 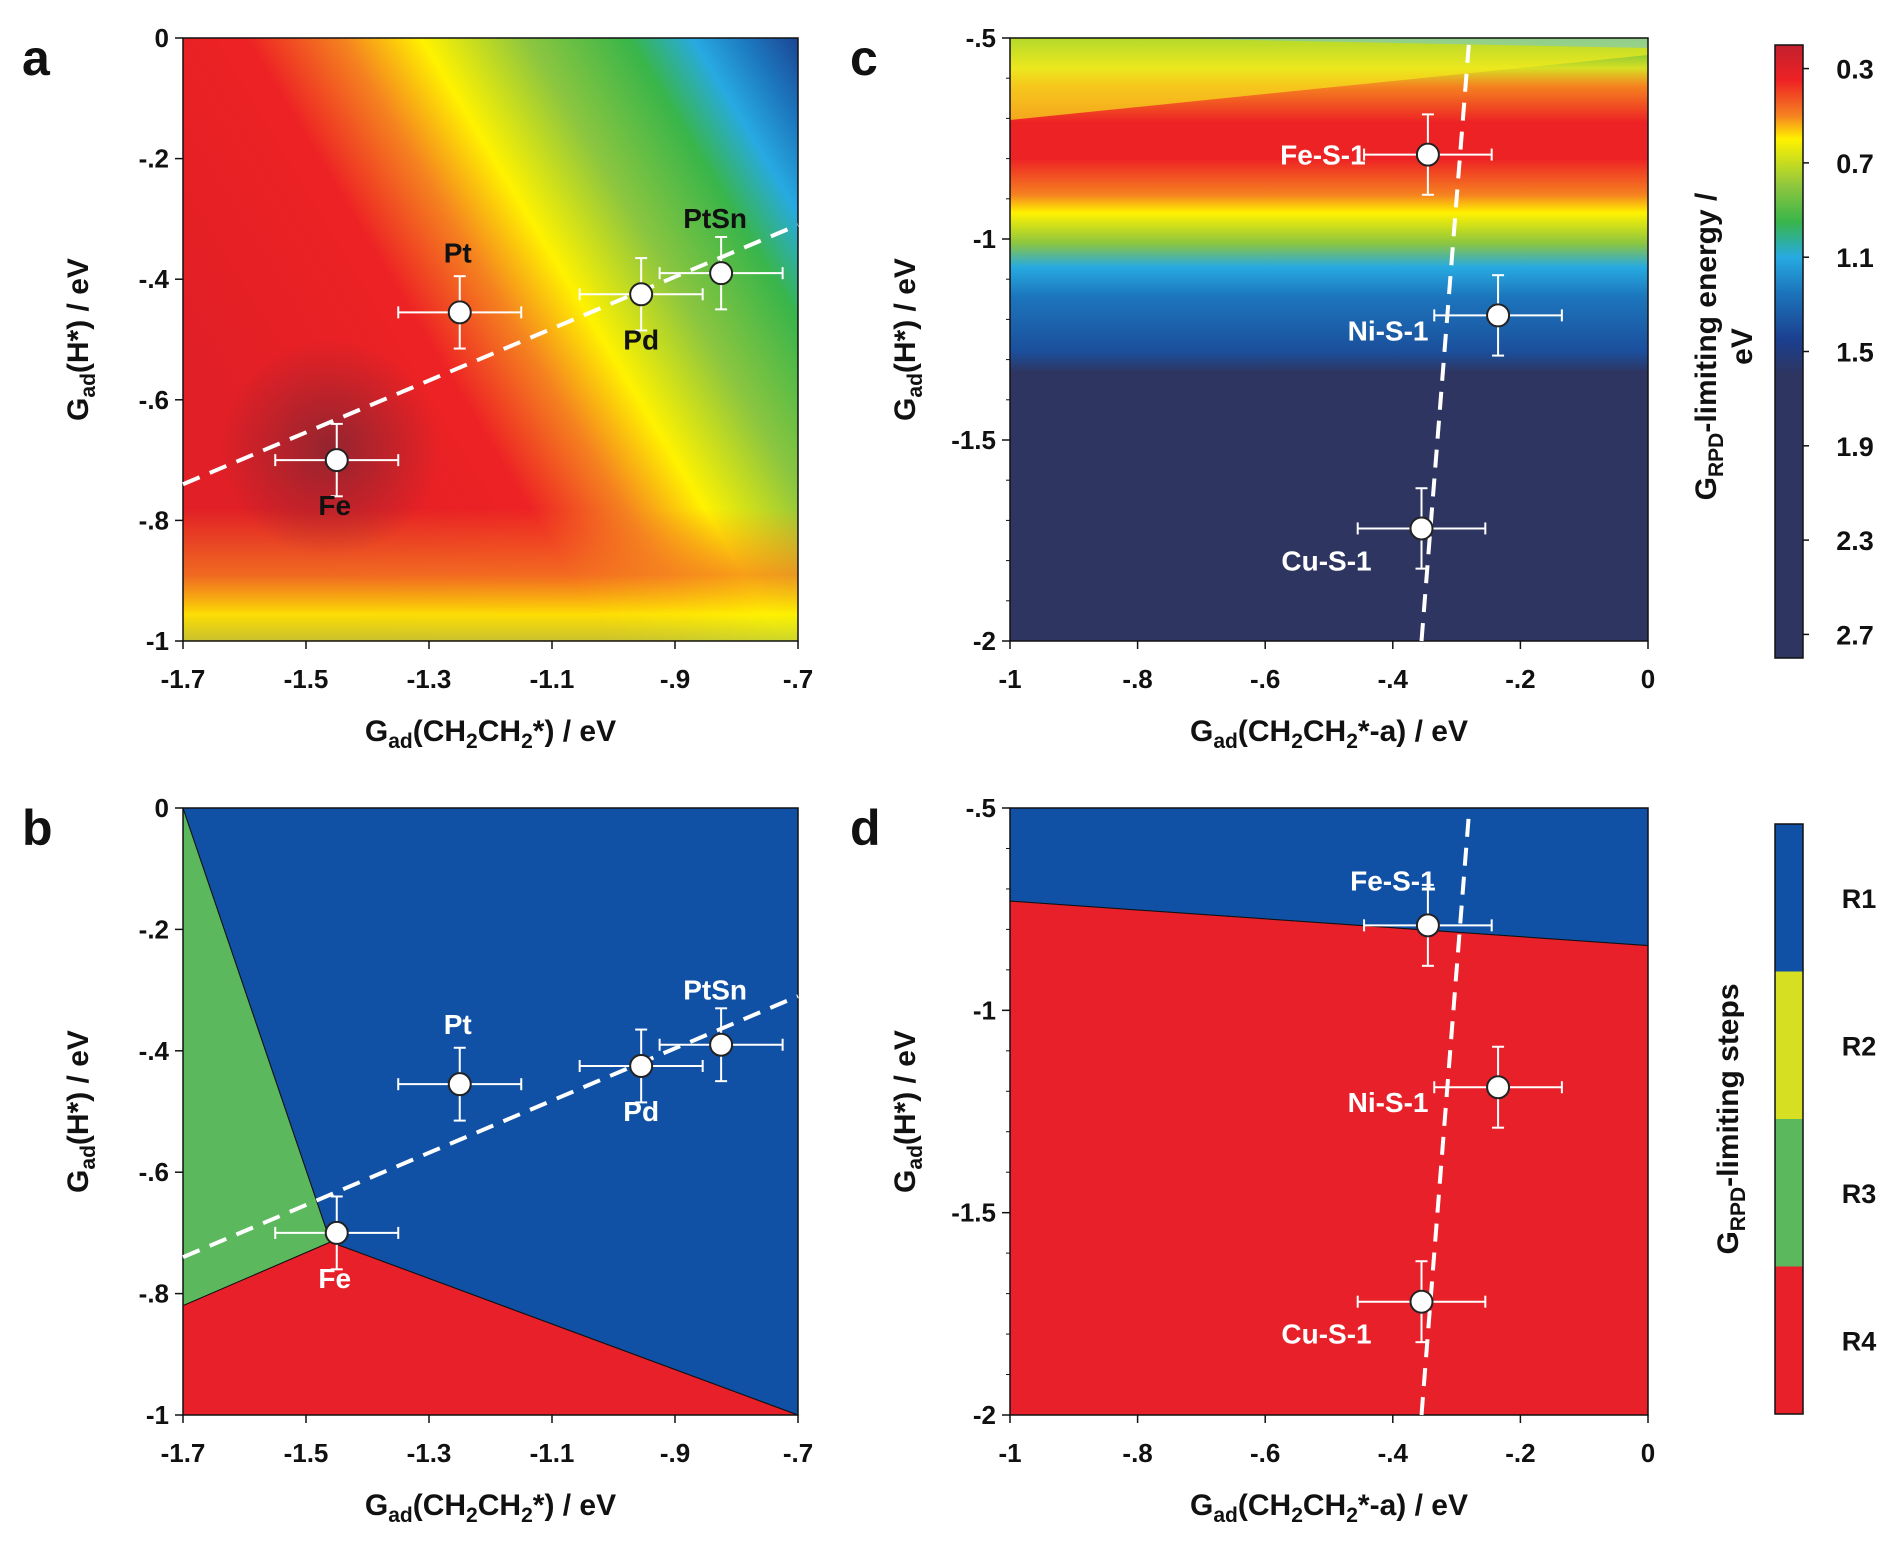 I want to click on colorbar-tick-label: 0.7, so click(x=1855, y=164).